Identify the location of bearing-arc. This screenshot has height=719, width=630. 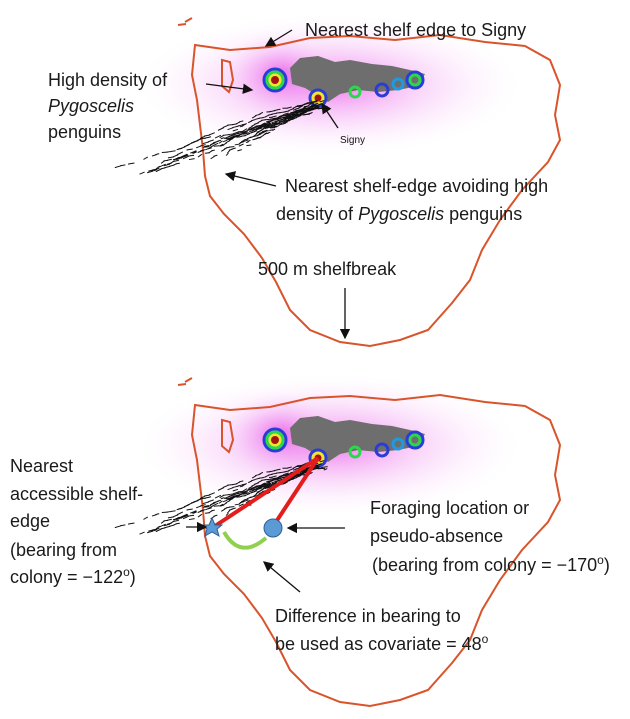
(245, 540).